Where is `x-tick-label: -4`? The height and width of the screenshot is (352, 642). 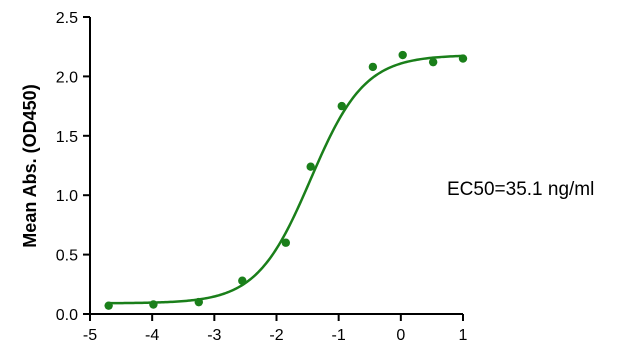
x-tick-label: -4 is located at coordinates (152, 335).